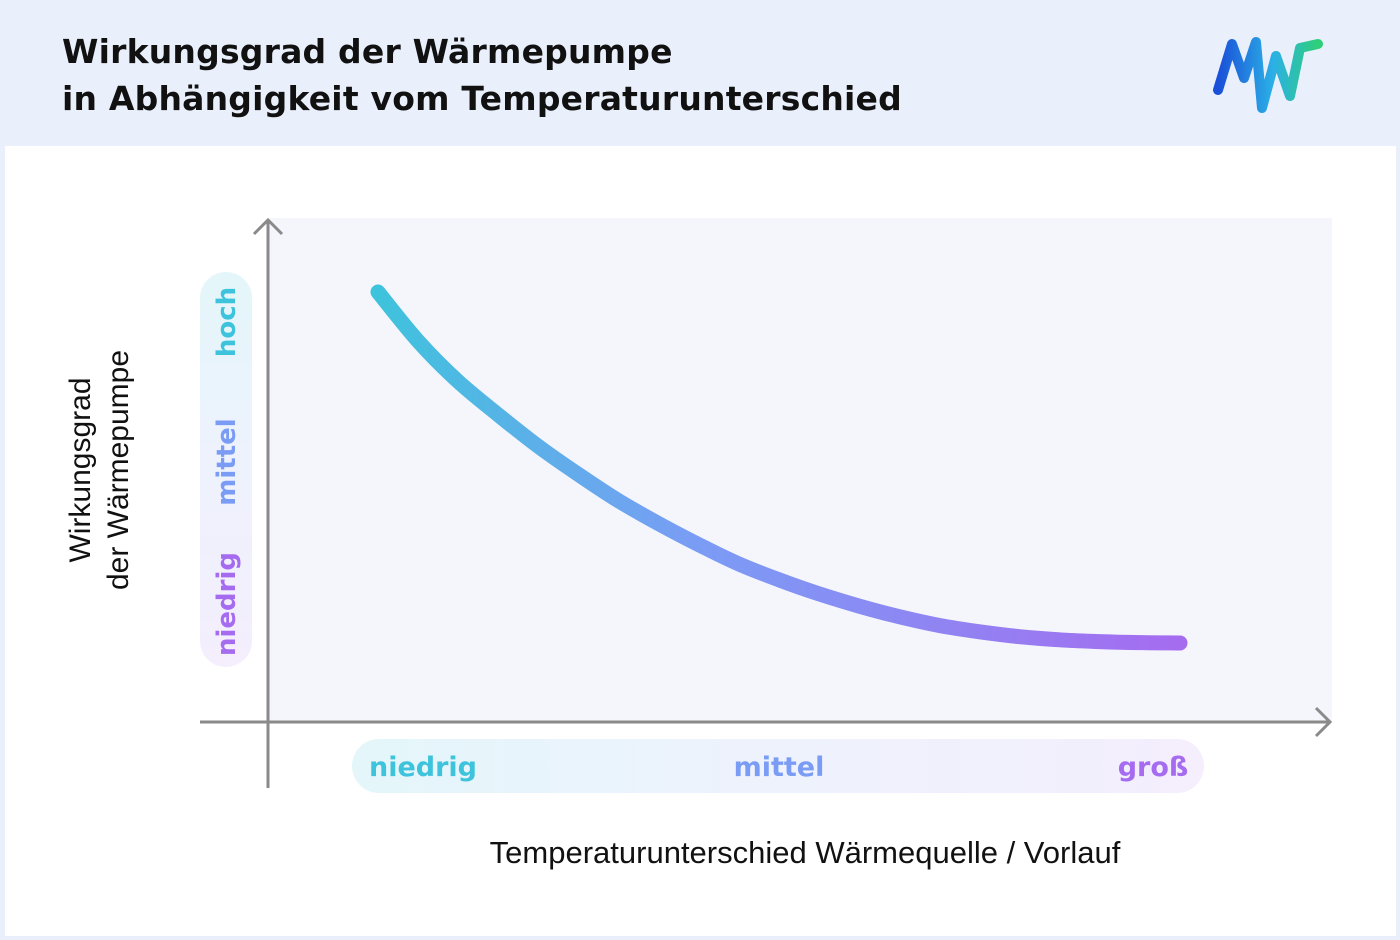 This screenshot has width=1400, height=940. Describe the element at coordinates (100, 470) in the screenshot. I see `y-axis-label: Wirkungsgrad der Wärmepumpe` at that location.